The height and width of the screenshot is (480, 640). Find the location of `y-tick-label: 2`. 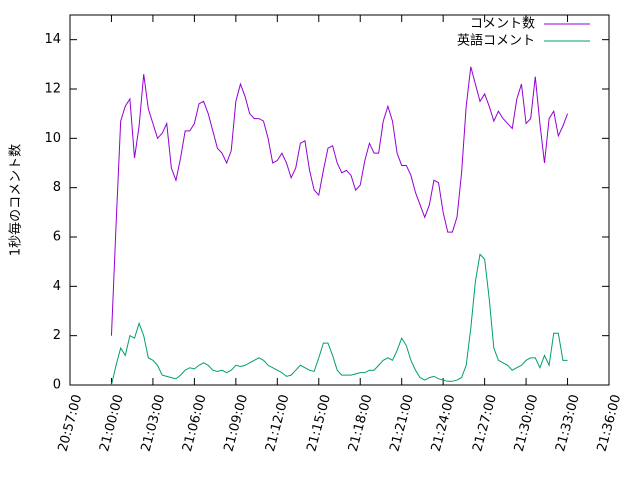

y-tick-label: 2 is located at coordinates (57, 335).